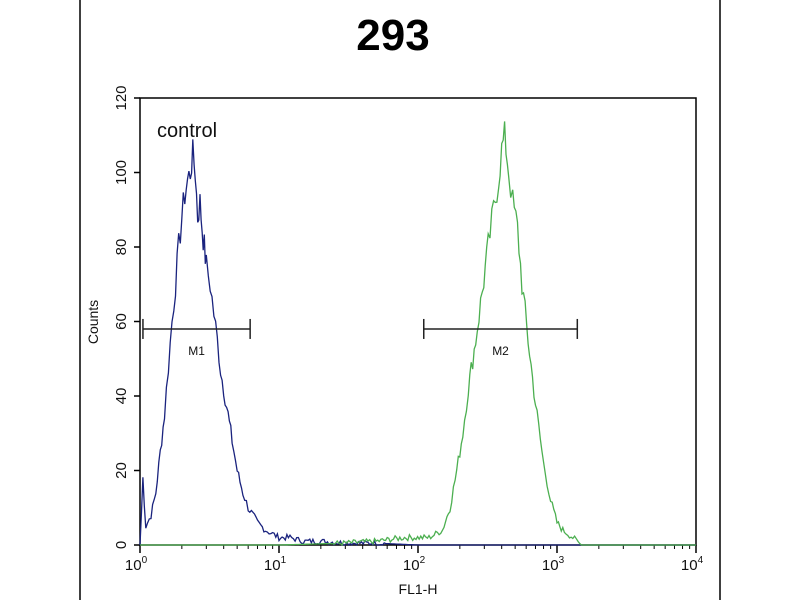  I want to click on control-annotation: control, so click(187, 131).